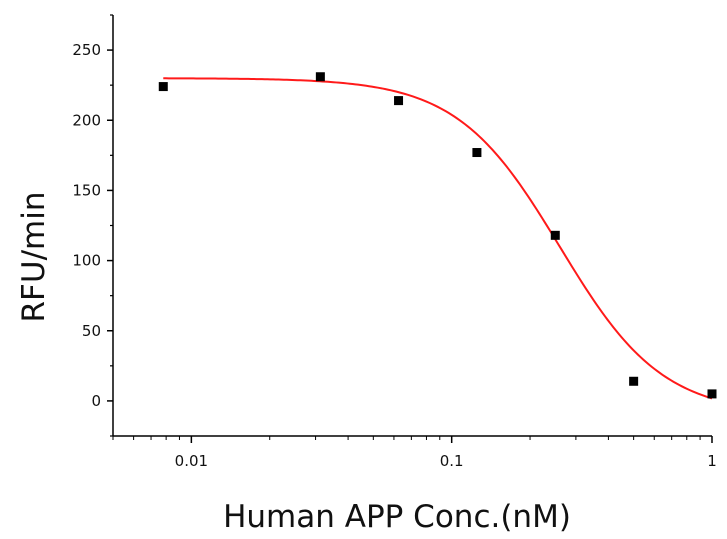 Image resolution: width=727 pixels, height=539 pixels. I want to click on y-axis-title: RFU/min, so click(34, 257).